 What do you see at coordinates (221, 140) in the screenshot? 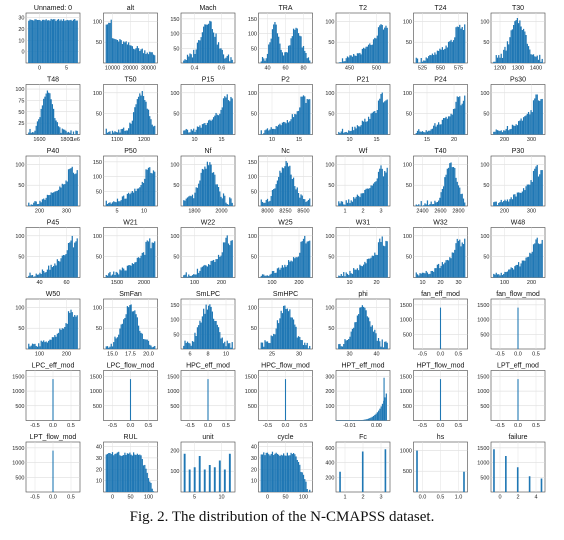
I see `x-tick-label: 15` at bounding box center [221, 140].